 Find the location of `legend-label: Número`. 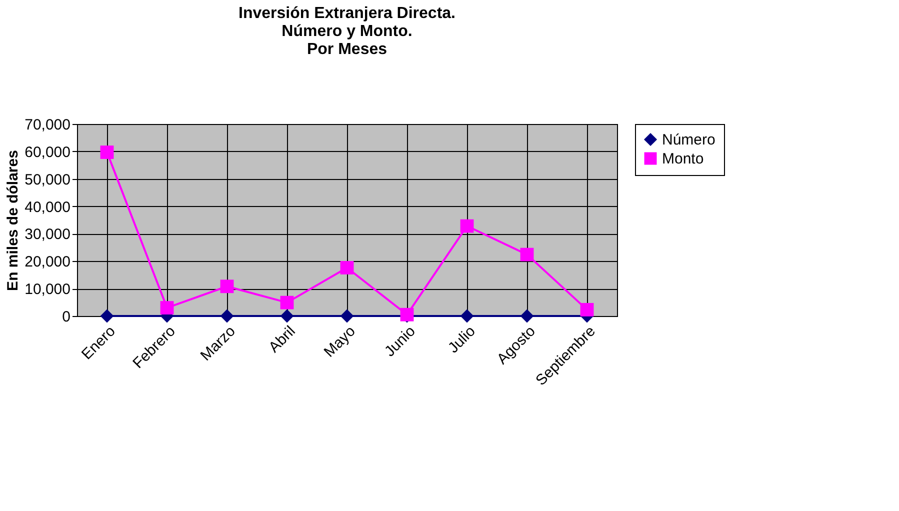

legend-label: Número is located at coordinates (689, 140).